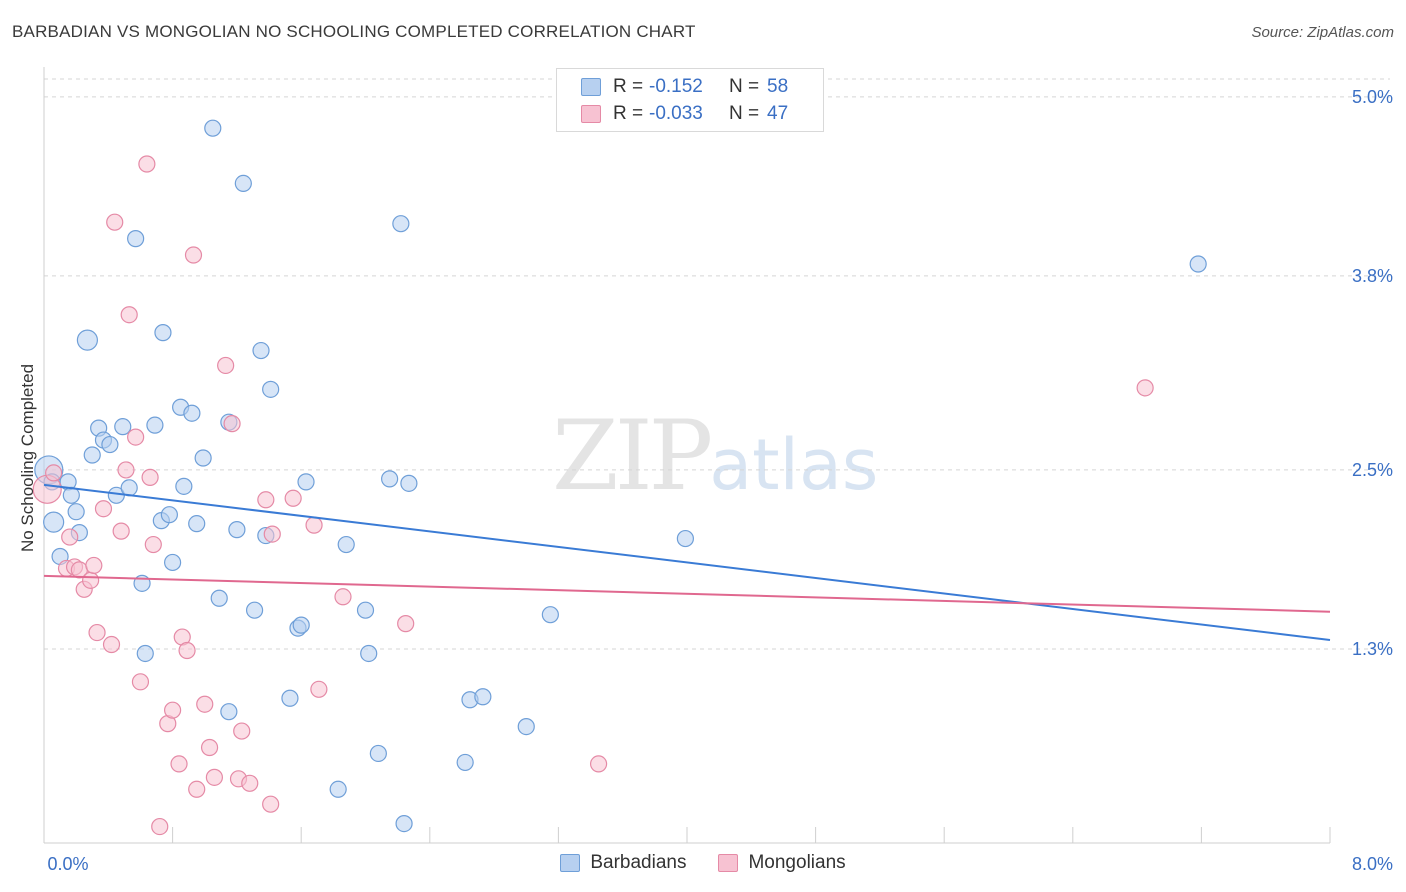 This screenshot has height=892, width=1406. I want to click on watermark: ZIPatlas, so click(715, 456).